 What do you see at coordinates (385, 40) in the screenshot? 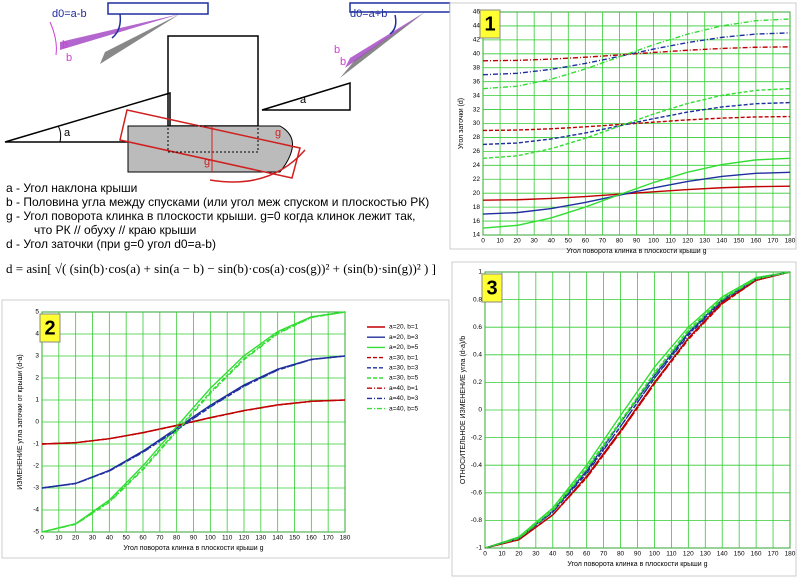
I see `blade-bevel` at bounding box center [385, 40].